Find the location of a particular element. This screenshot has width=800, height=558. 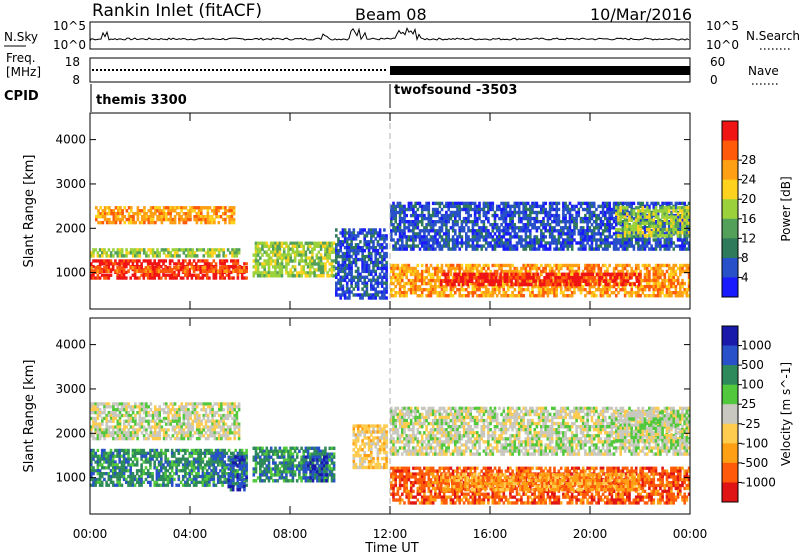

colorbar-swatch is located at coordinates (730, 170).